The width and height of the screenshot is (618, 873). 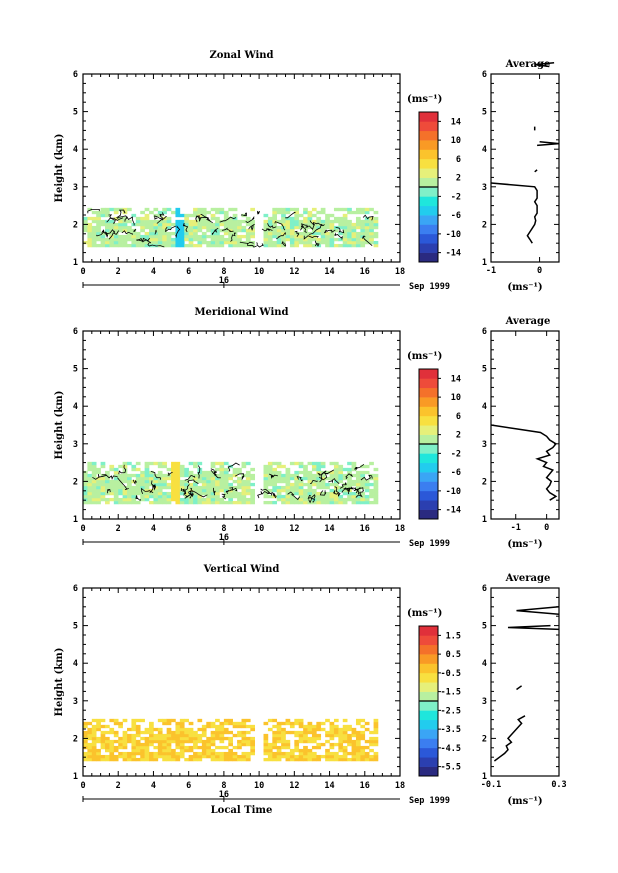 I want to click on colorbar-tick-label: 10, so click(x=456, y=141).